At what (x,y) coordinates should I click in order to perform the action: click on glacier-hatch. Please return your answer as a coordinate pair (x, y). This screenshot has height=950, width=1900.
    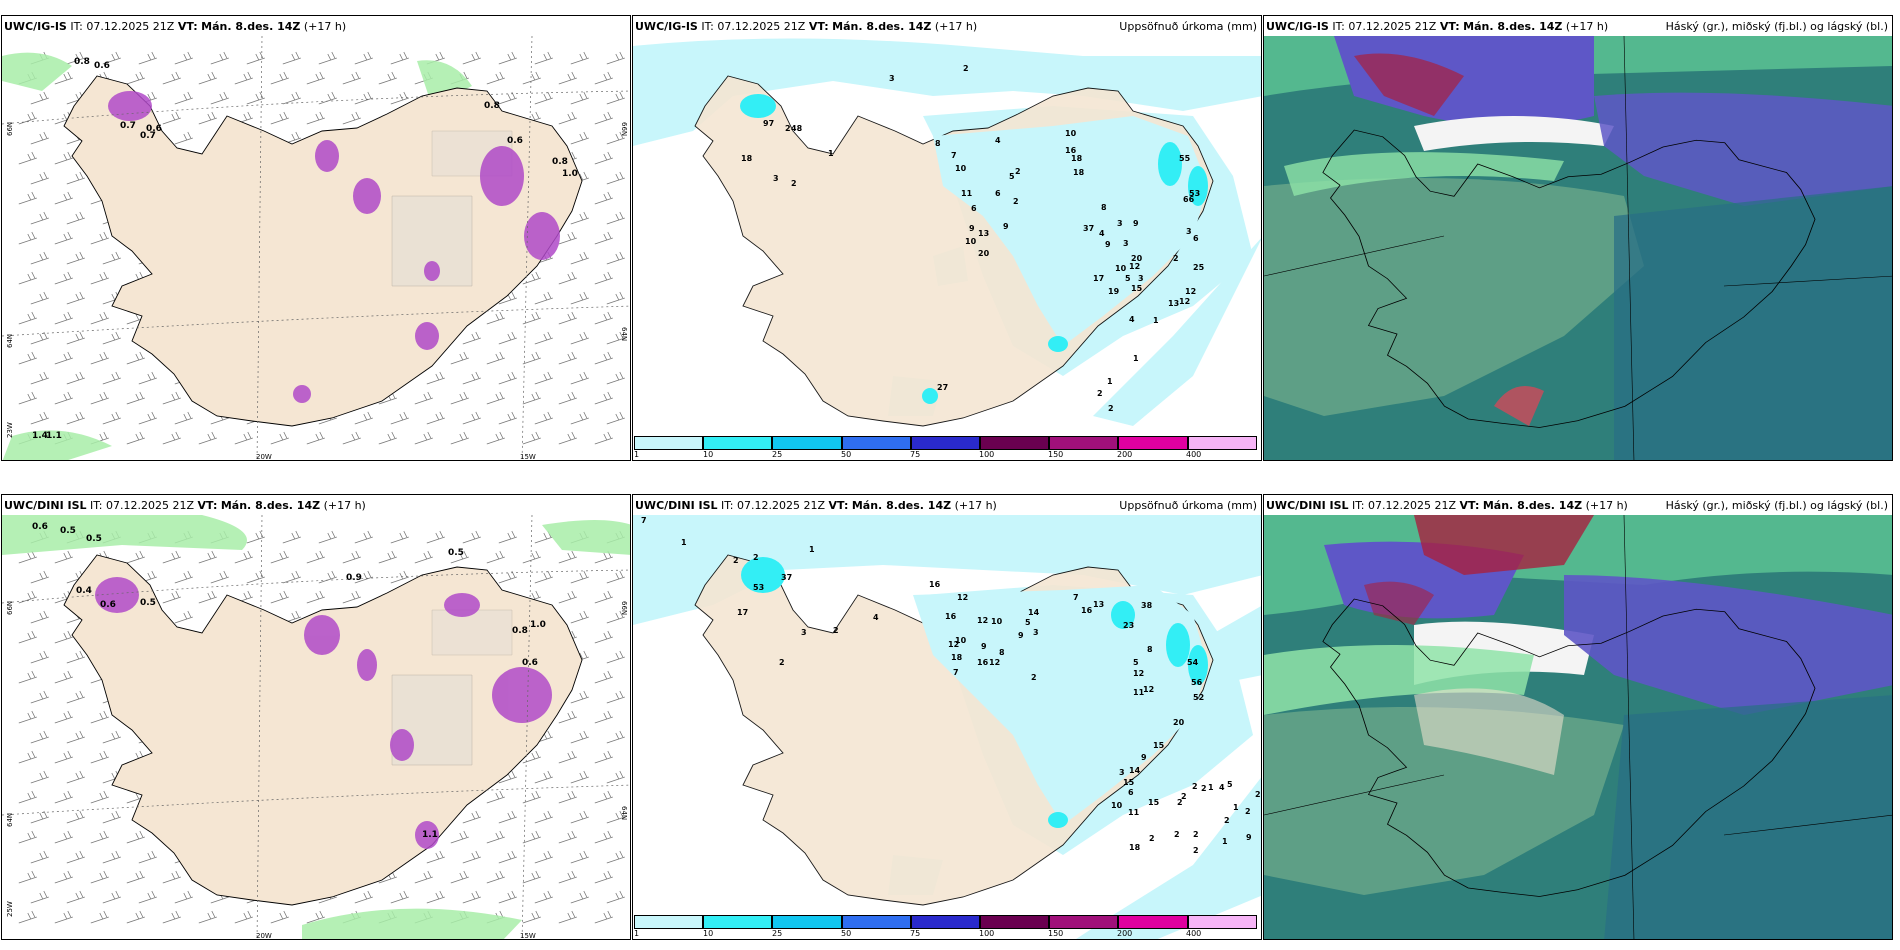
    Looking at the image, I should click on (452, 208).